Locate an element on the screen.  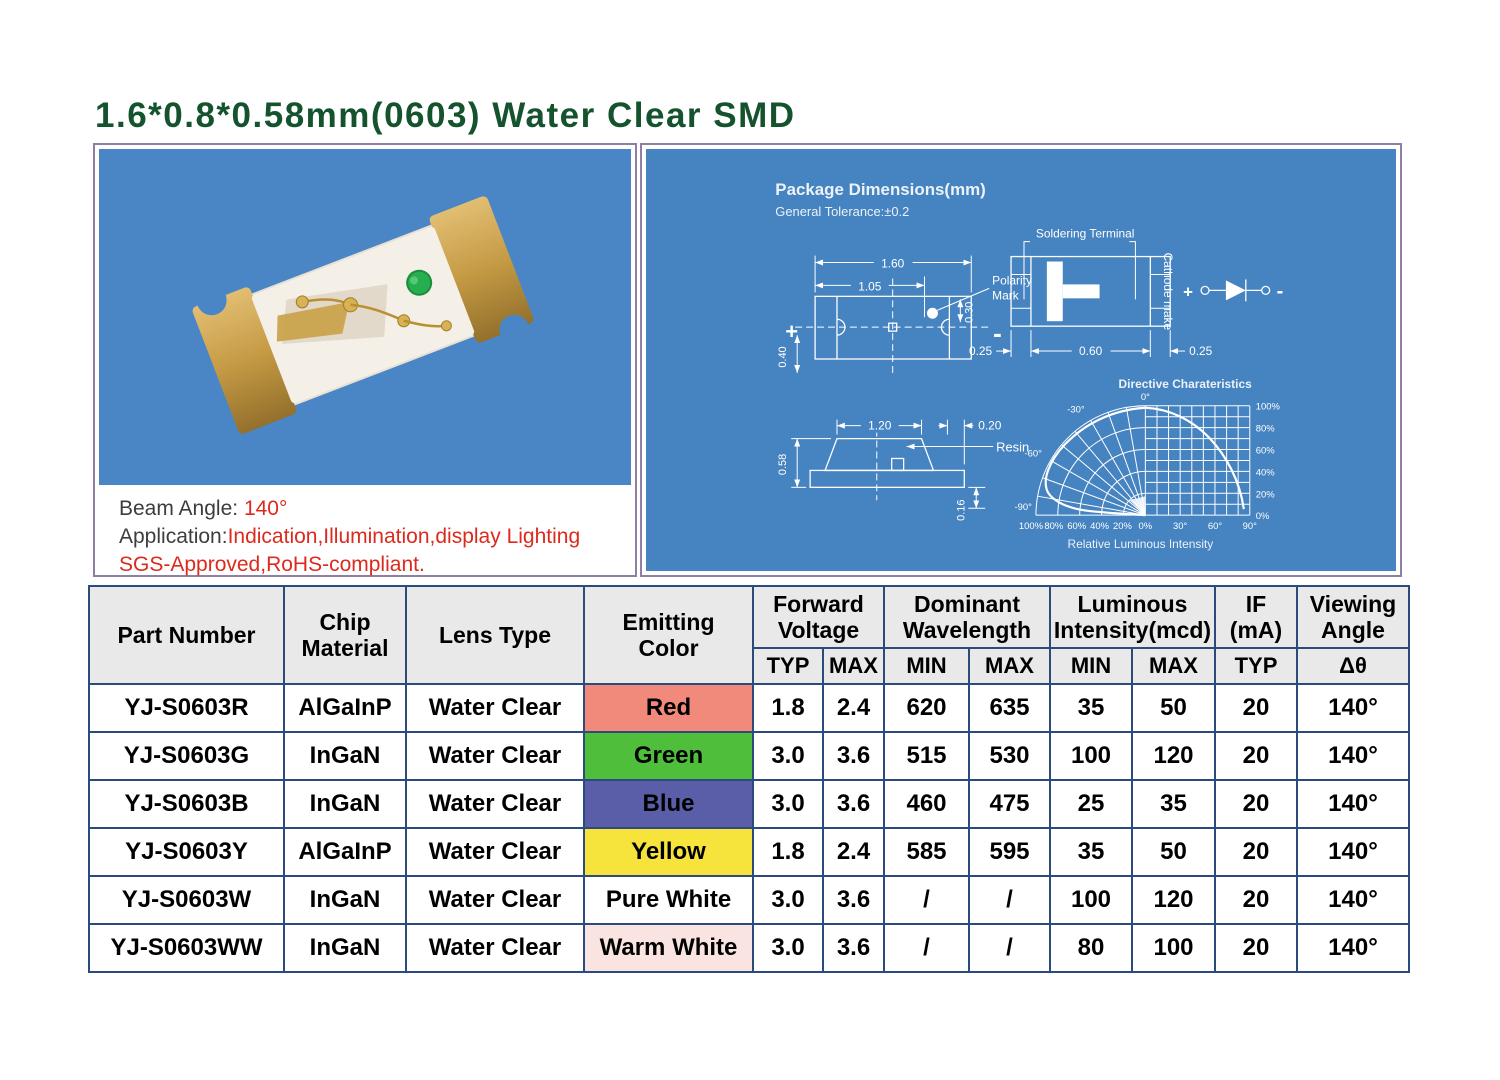
chart-y-label-4: 20% is located at coordinates (1265, 494).